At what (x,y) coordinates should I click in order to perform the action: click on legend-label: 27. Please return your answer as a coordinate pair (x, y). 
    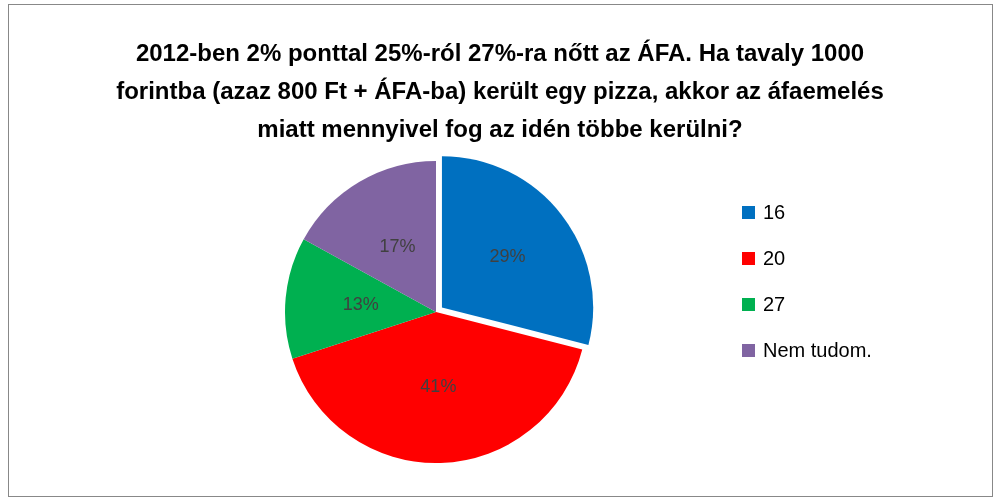
    Looking at the image, I should click on (774, 304).